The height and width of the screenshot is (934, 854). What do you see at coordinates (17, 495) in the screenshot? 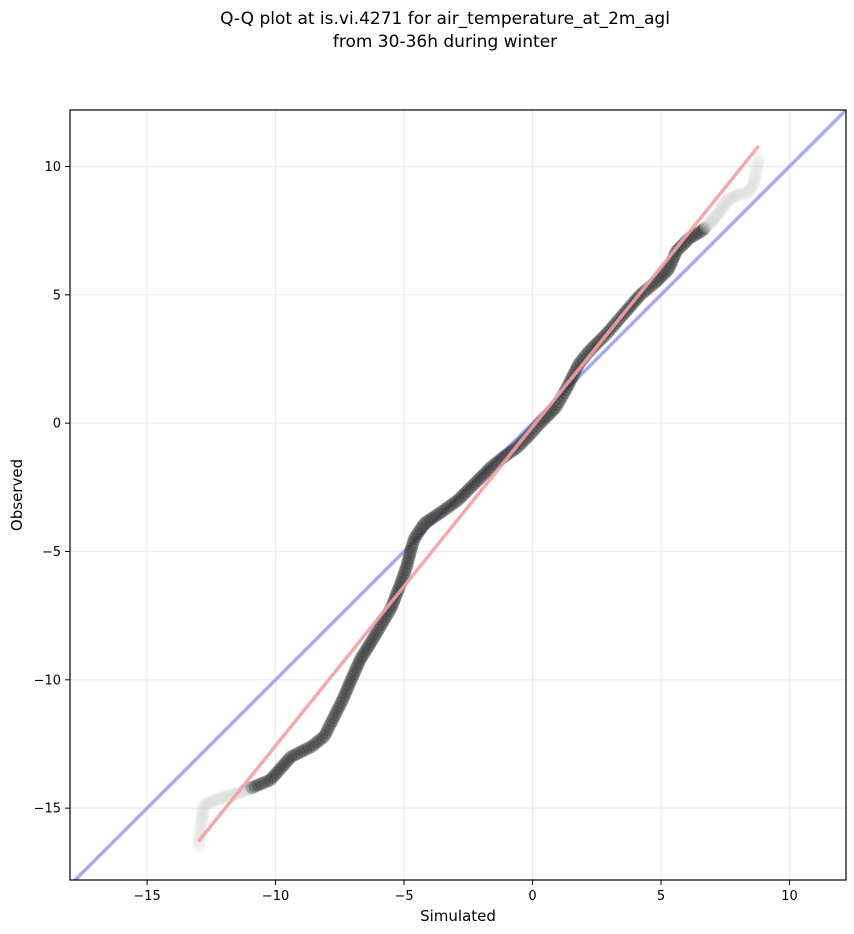
I see `y-axis-label: Observed` at bounding box center [17, 495].